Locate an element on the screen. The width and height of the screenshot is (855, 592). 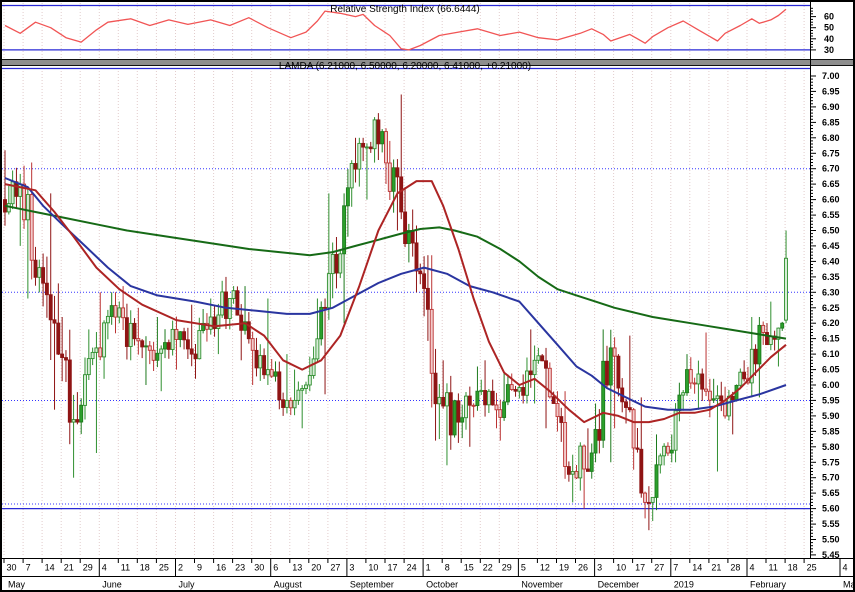
date-tick-label: 4 is located at coordinates (104, 568).